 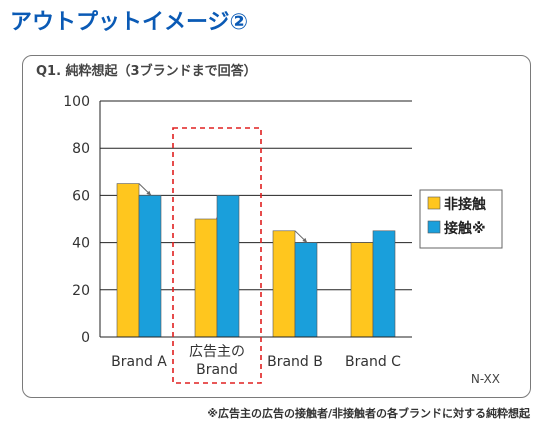 I want to click on connectors, so click(x=262, y=213).